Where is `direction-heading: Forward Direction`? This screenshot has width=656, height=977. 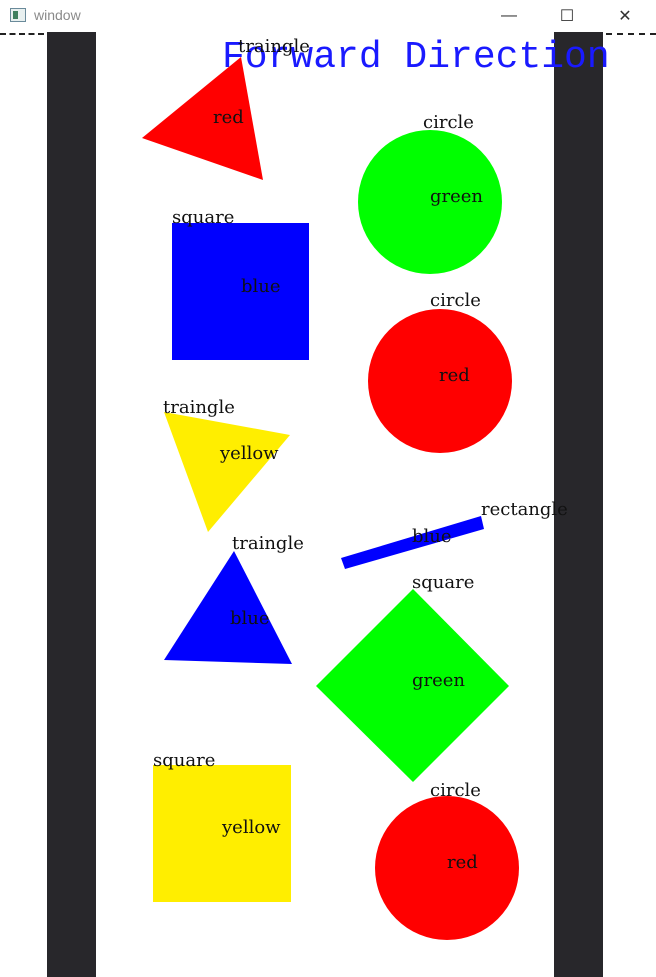 direction-heading: Forward Direction is located at coordinates (416, 57).